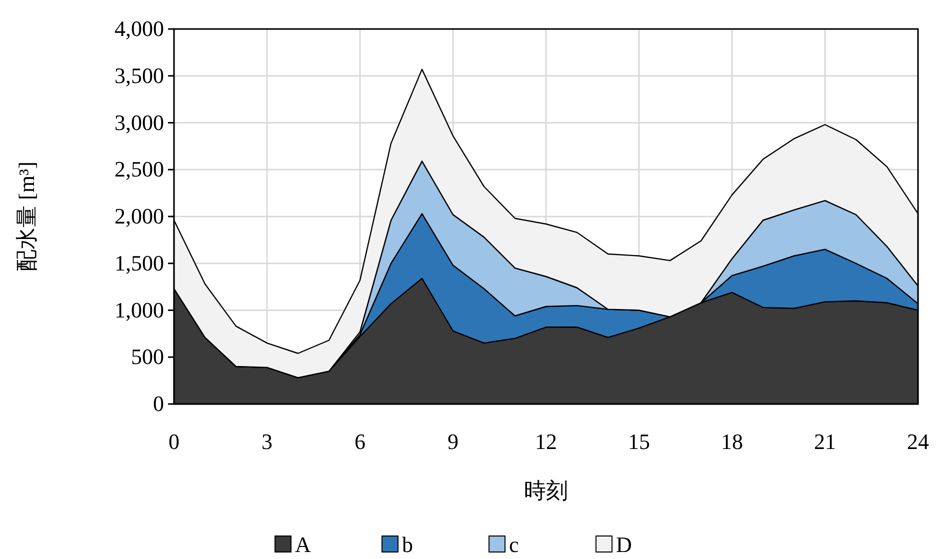 This screenshot has height=559, width=938. What do you see at coordinates (407, 544) in the screenshot?
I see `legend-label: b` at bounding box center [407, 544].